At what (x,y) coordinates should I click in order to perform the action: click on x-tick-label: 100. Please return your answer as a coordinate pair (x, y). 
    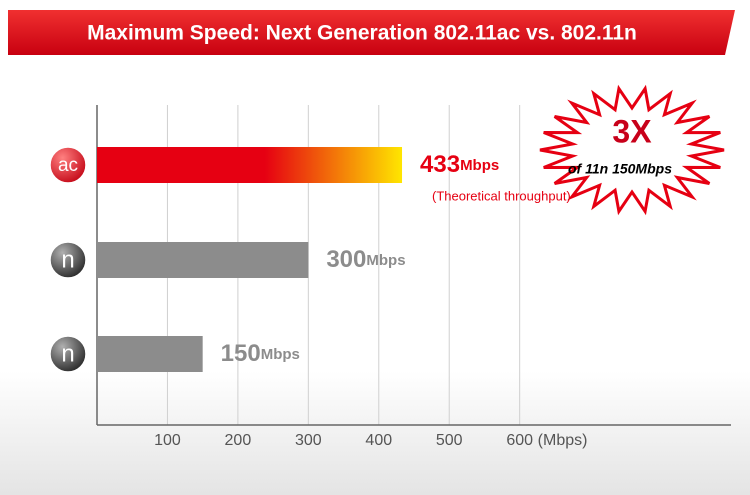
    Looking at the image, I should click on (167, 440).